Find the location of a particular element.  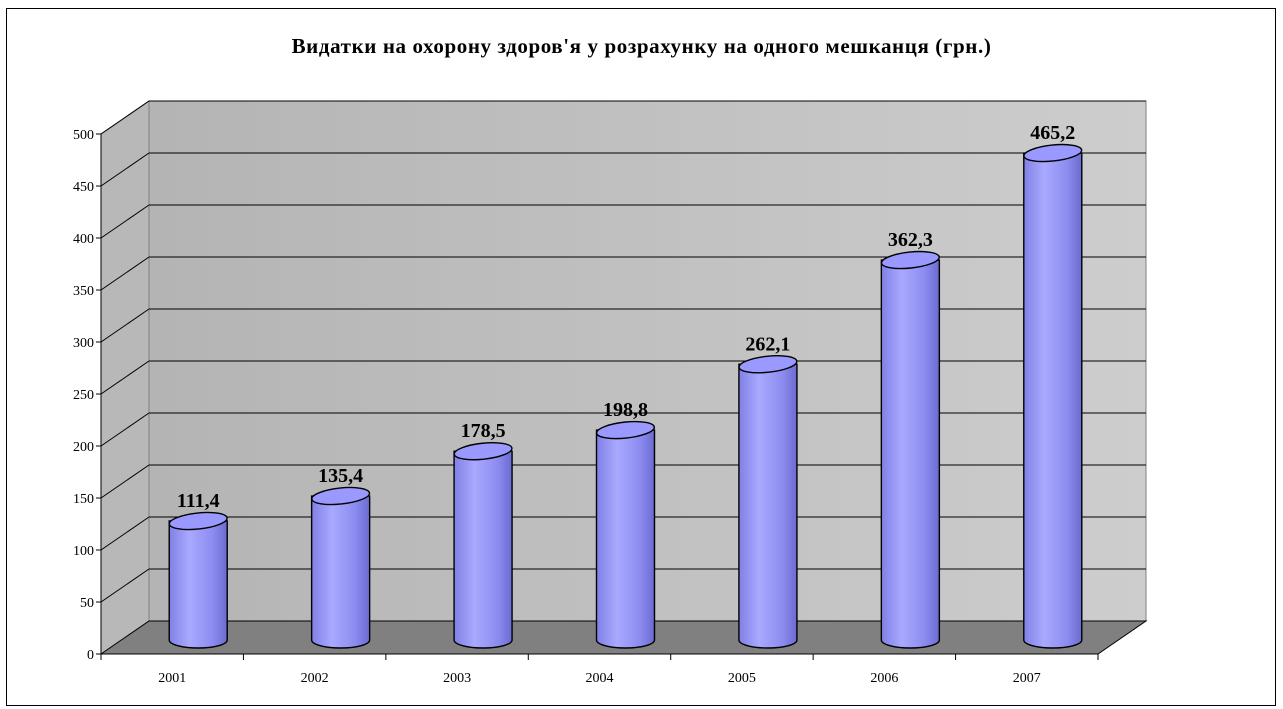

x-tick-label: 2002 is located at coordinates (315, 678).